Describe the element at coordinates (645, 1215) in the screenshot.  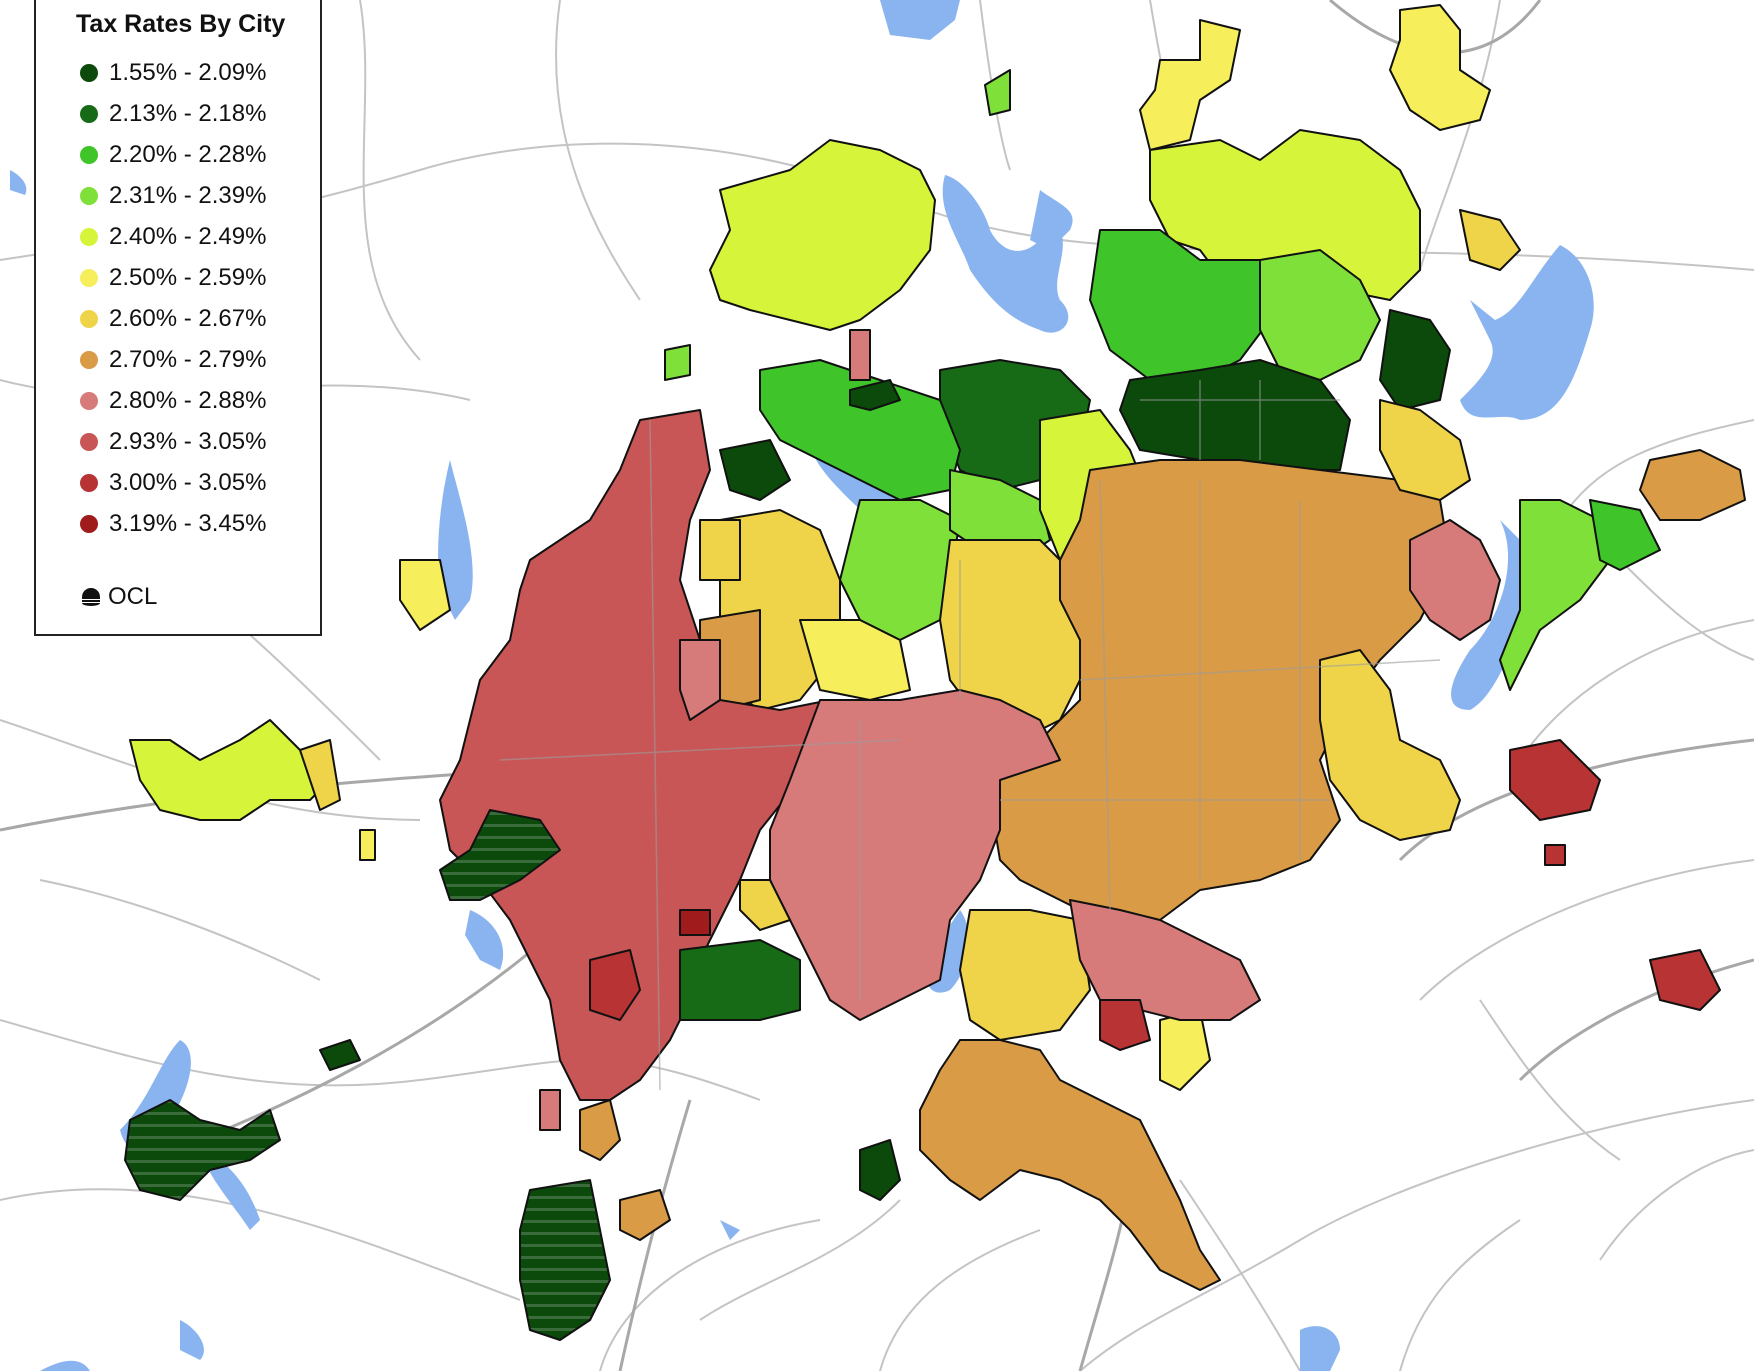
I see `city-south-small-orange` at that location.